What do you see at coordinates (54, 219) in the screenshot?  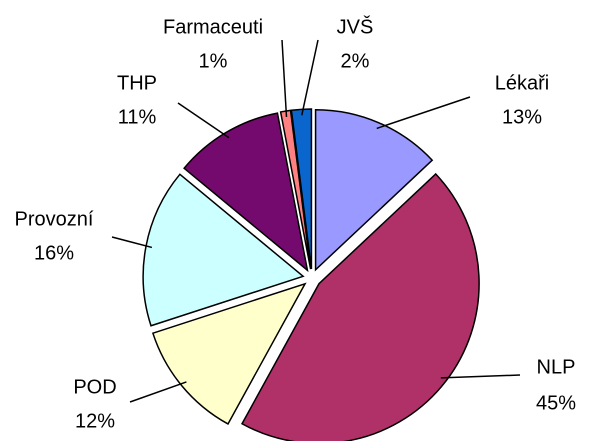 I see `slice-label: Provozní` at bounding box center [54, 219].